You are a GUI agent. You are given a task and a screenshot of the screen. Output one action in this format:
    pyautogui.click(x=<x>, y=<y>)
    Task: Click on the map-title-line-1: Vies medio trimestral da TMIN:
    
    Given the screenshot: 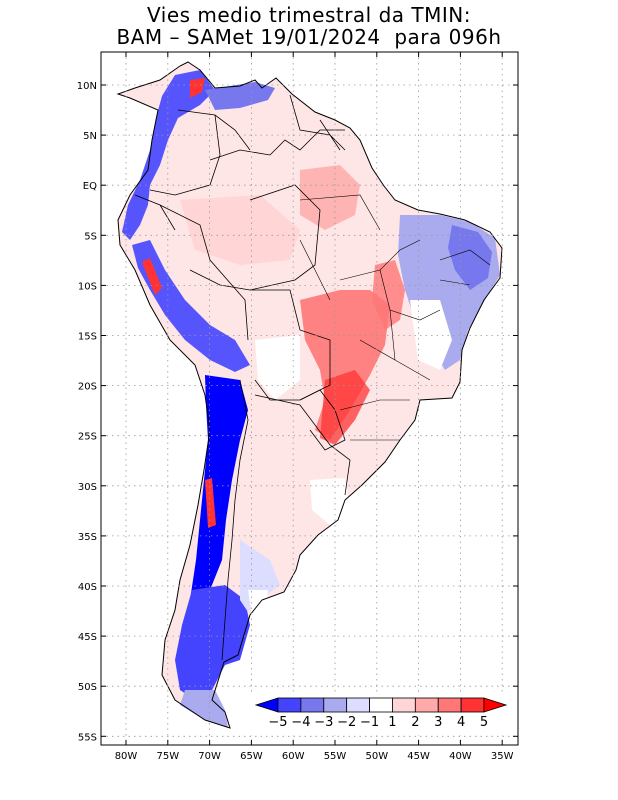 What is the action you would take?
    pyautogui.click(x=309, y=15)
    